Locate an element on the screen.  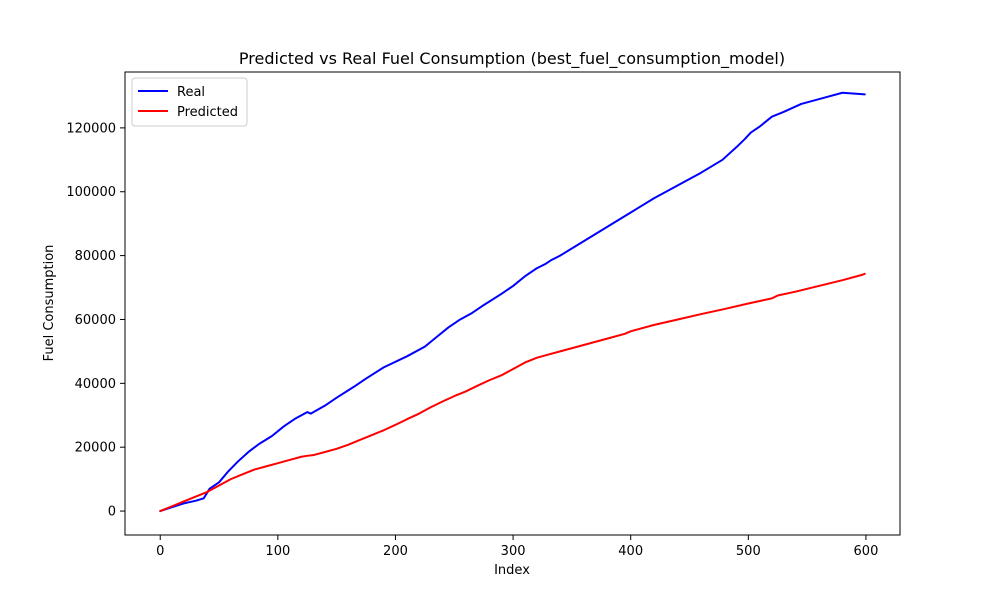
x-tick-label: 100 is located at coordinates (277, 551).